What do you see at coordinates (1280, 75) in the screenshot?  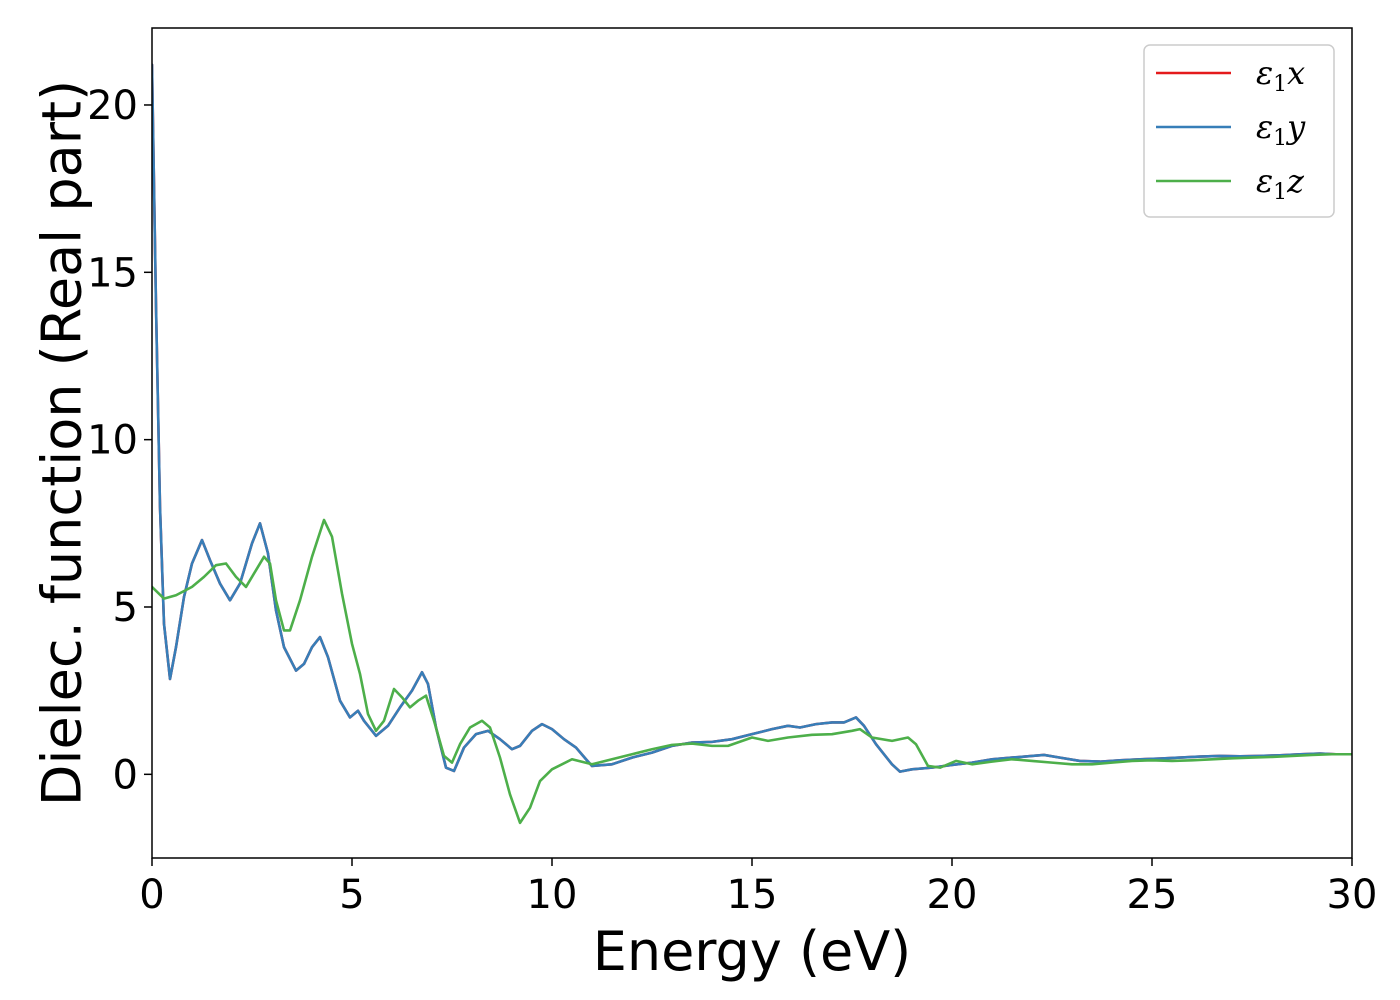 I see `legend-label-x: ε1x` at bounding box center [1280, 75].